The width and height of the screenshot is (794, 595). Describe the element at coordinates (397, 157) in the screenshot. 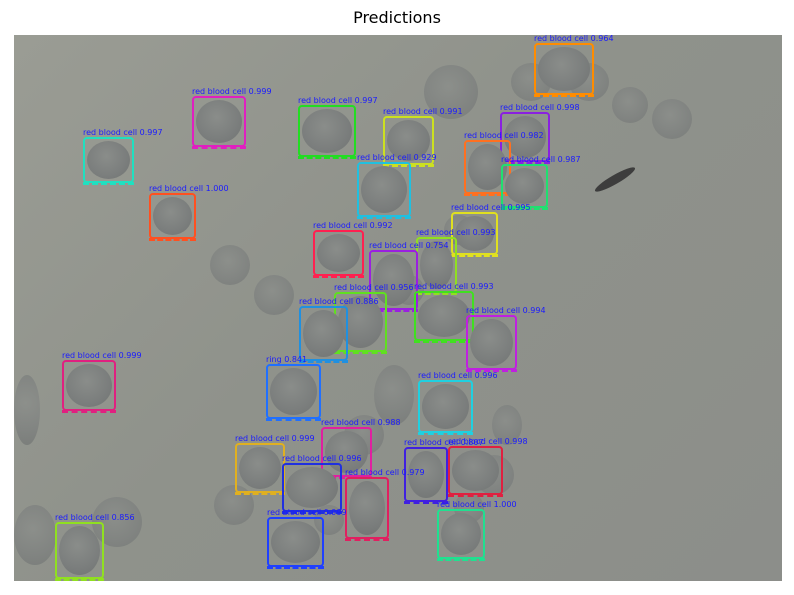

I see `detection-label: red blood cell 0.929` at that location.